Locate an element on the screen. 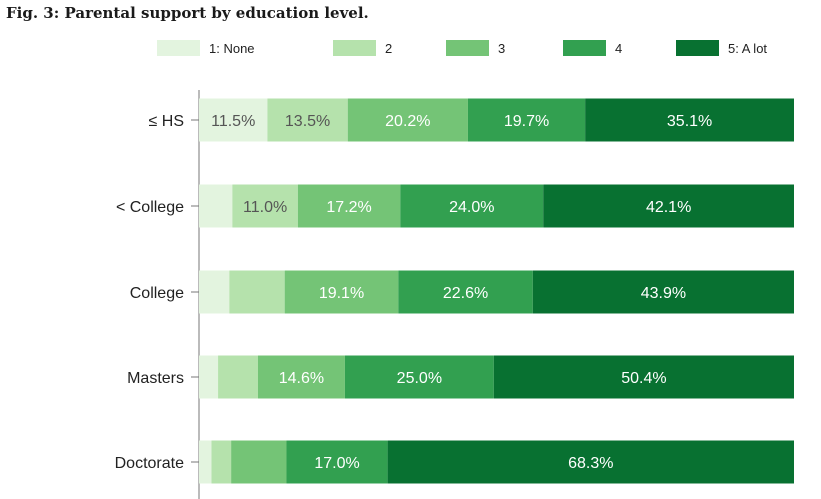 This screenshot has width=821, height=499. y-tick-label: Masters is located at coordinates (155, 378).